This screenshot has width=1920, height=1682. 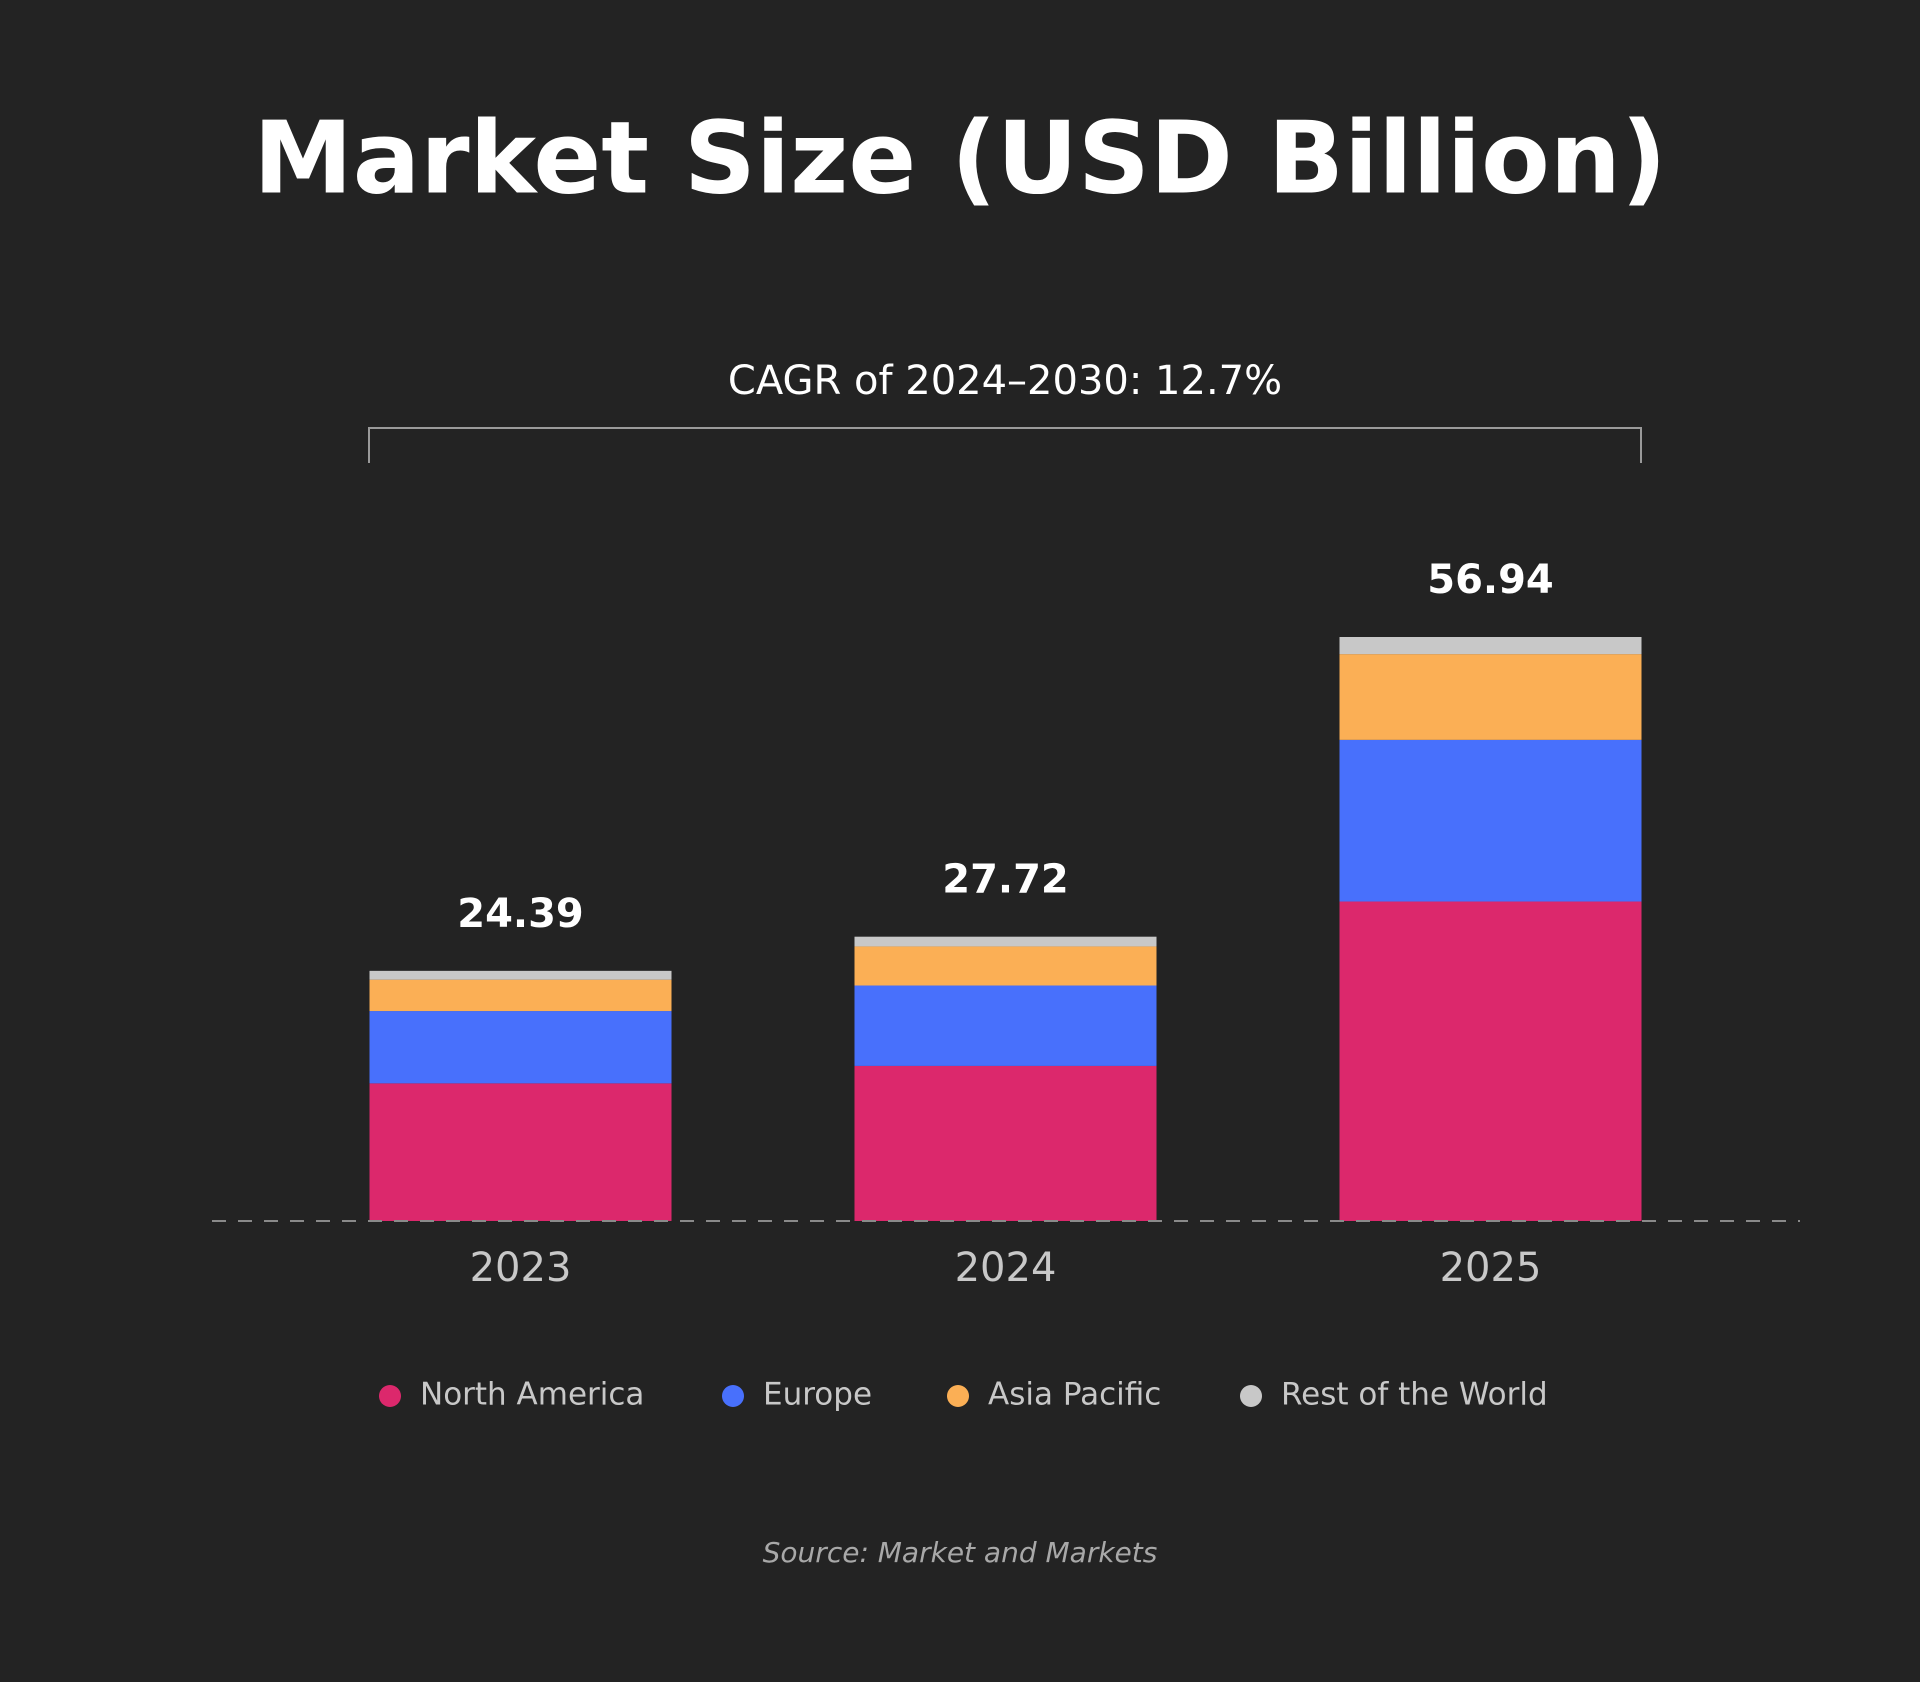 What do you see at coordinates (532, 1395) in the screenshot?
I see `legend-label: North America` at bounding box center [532, 1395].